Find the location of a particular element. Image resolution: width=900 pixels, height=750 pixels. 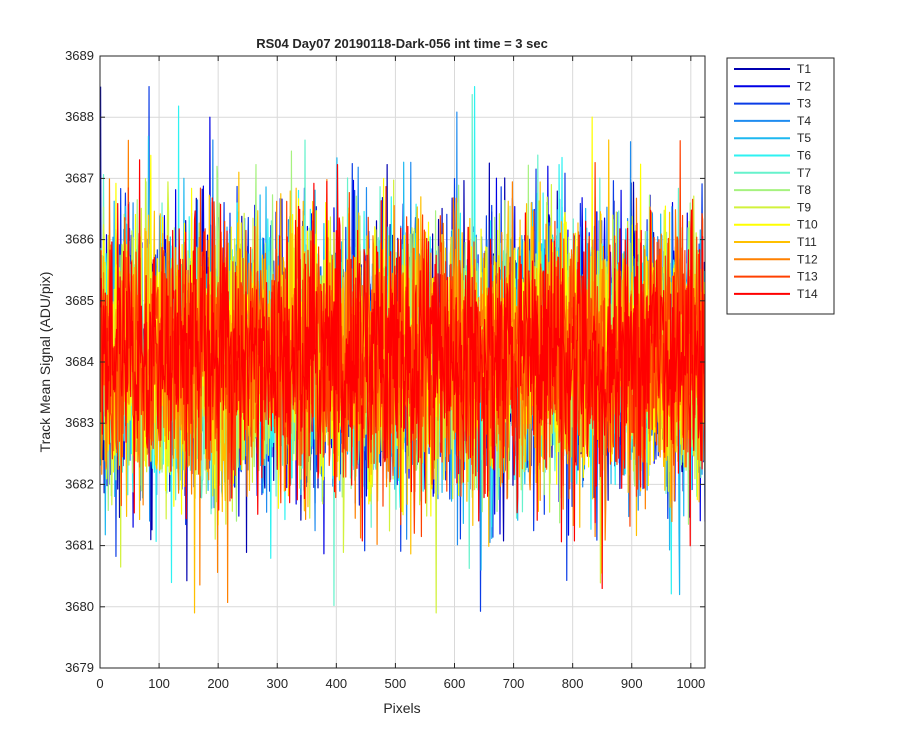

legend-label: T11 is located at coordinates (807, 242).